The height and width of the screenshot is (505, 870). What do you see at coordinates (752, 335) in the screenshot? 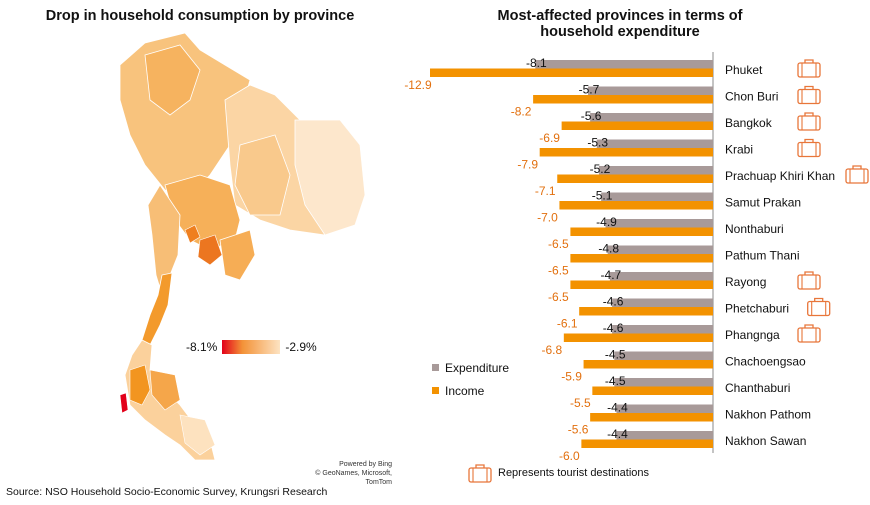
I see `category-label-10: Phangnga` at bounding box center [752, 335].